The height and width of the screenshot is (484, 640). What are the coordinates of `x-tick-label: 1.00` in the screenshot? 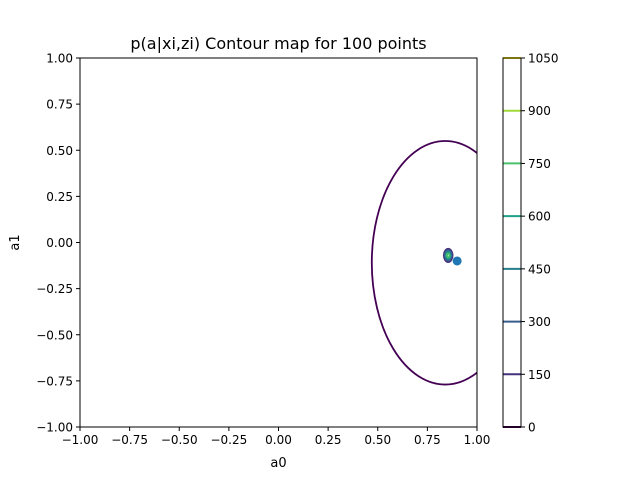 It's located at (477, 440).